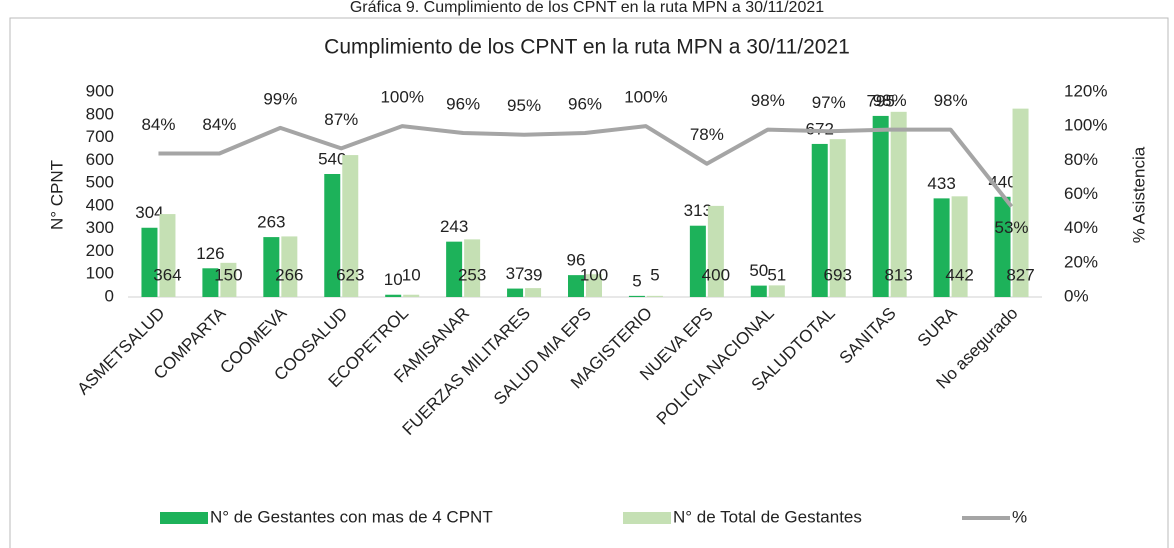 The width and height of the screenshot is (1174, 548). I want to click on y-tick-label: 900, so click(100, 90).